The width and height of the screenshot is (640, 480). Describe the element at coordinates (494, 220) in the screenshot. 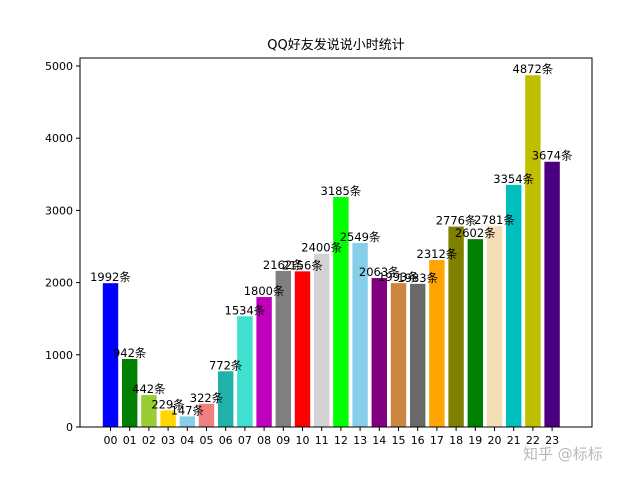

I see `bar-label-20: 2781条` at that location.